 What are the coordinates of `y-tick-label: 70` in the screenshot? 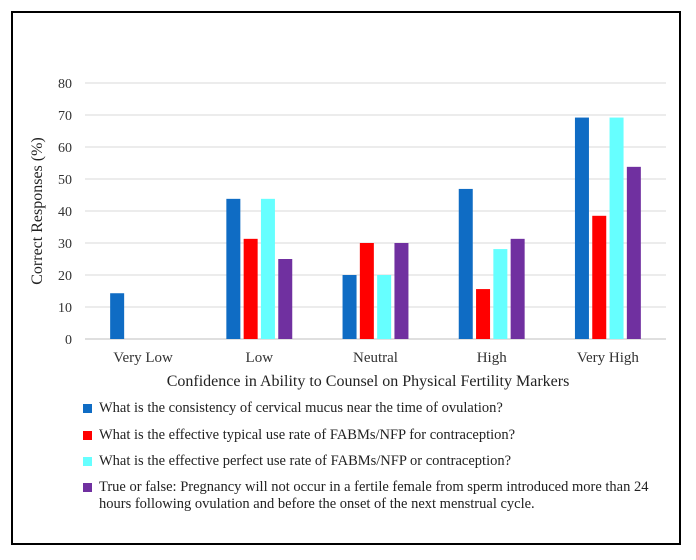 It's located at (65, 116).